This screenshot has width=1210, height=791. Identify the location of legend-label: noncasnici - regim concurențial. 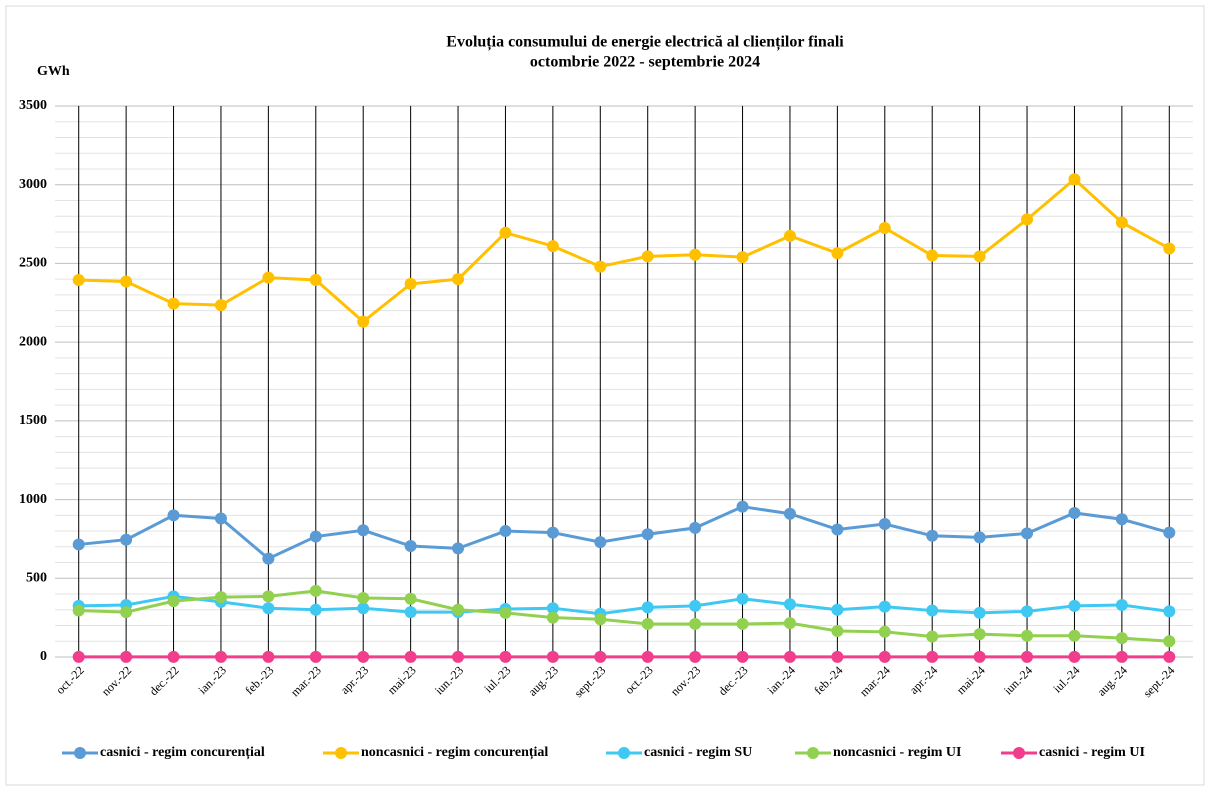
(454, 752).